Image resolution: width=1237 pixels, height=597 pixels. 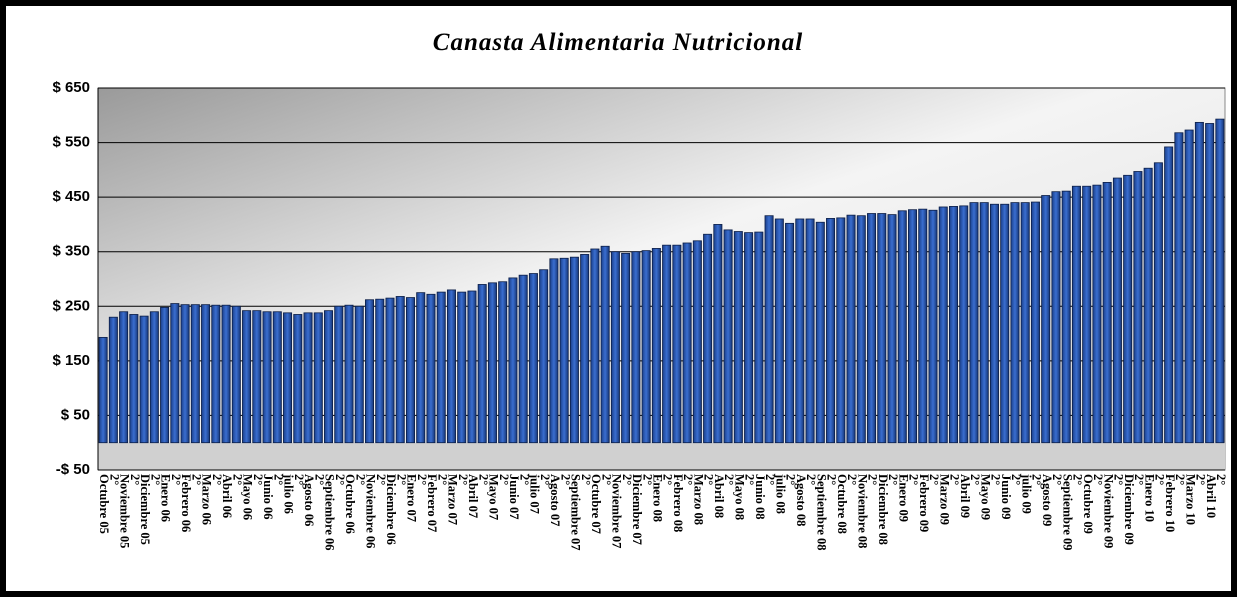 What do you see at coordinates (842, 504) in the screenshot?
I see `x-tick-label: Octubre 08` at bounding box center [842, 504].